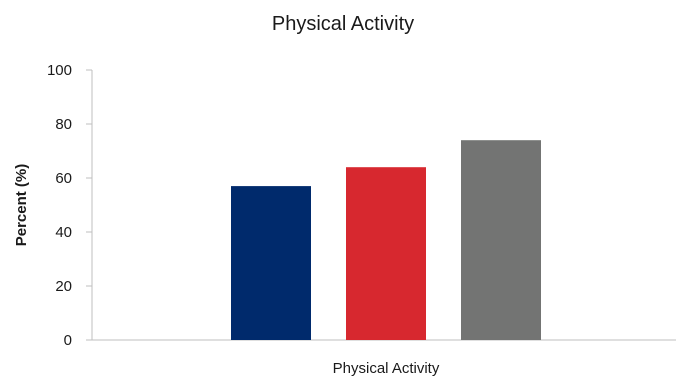 The height and width of the screenshot is (379, 679). What do you see at coordinates (343, 24) in the screenshot?
I see `chart-title: Physical Activity` at bounding box center [343, 24].